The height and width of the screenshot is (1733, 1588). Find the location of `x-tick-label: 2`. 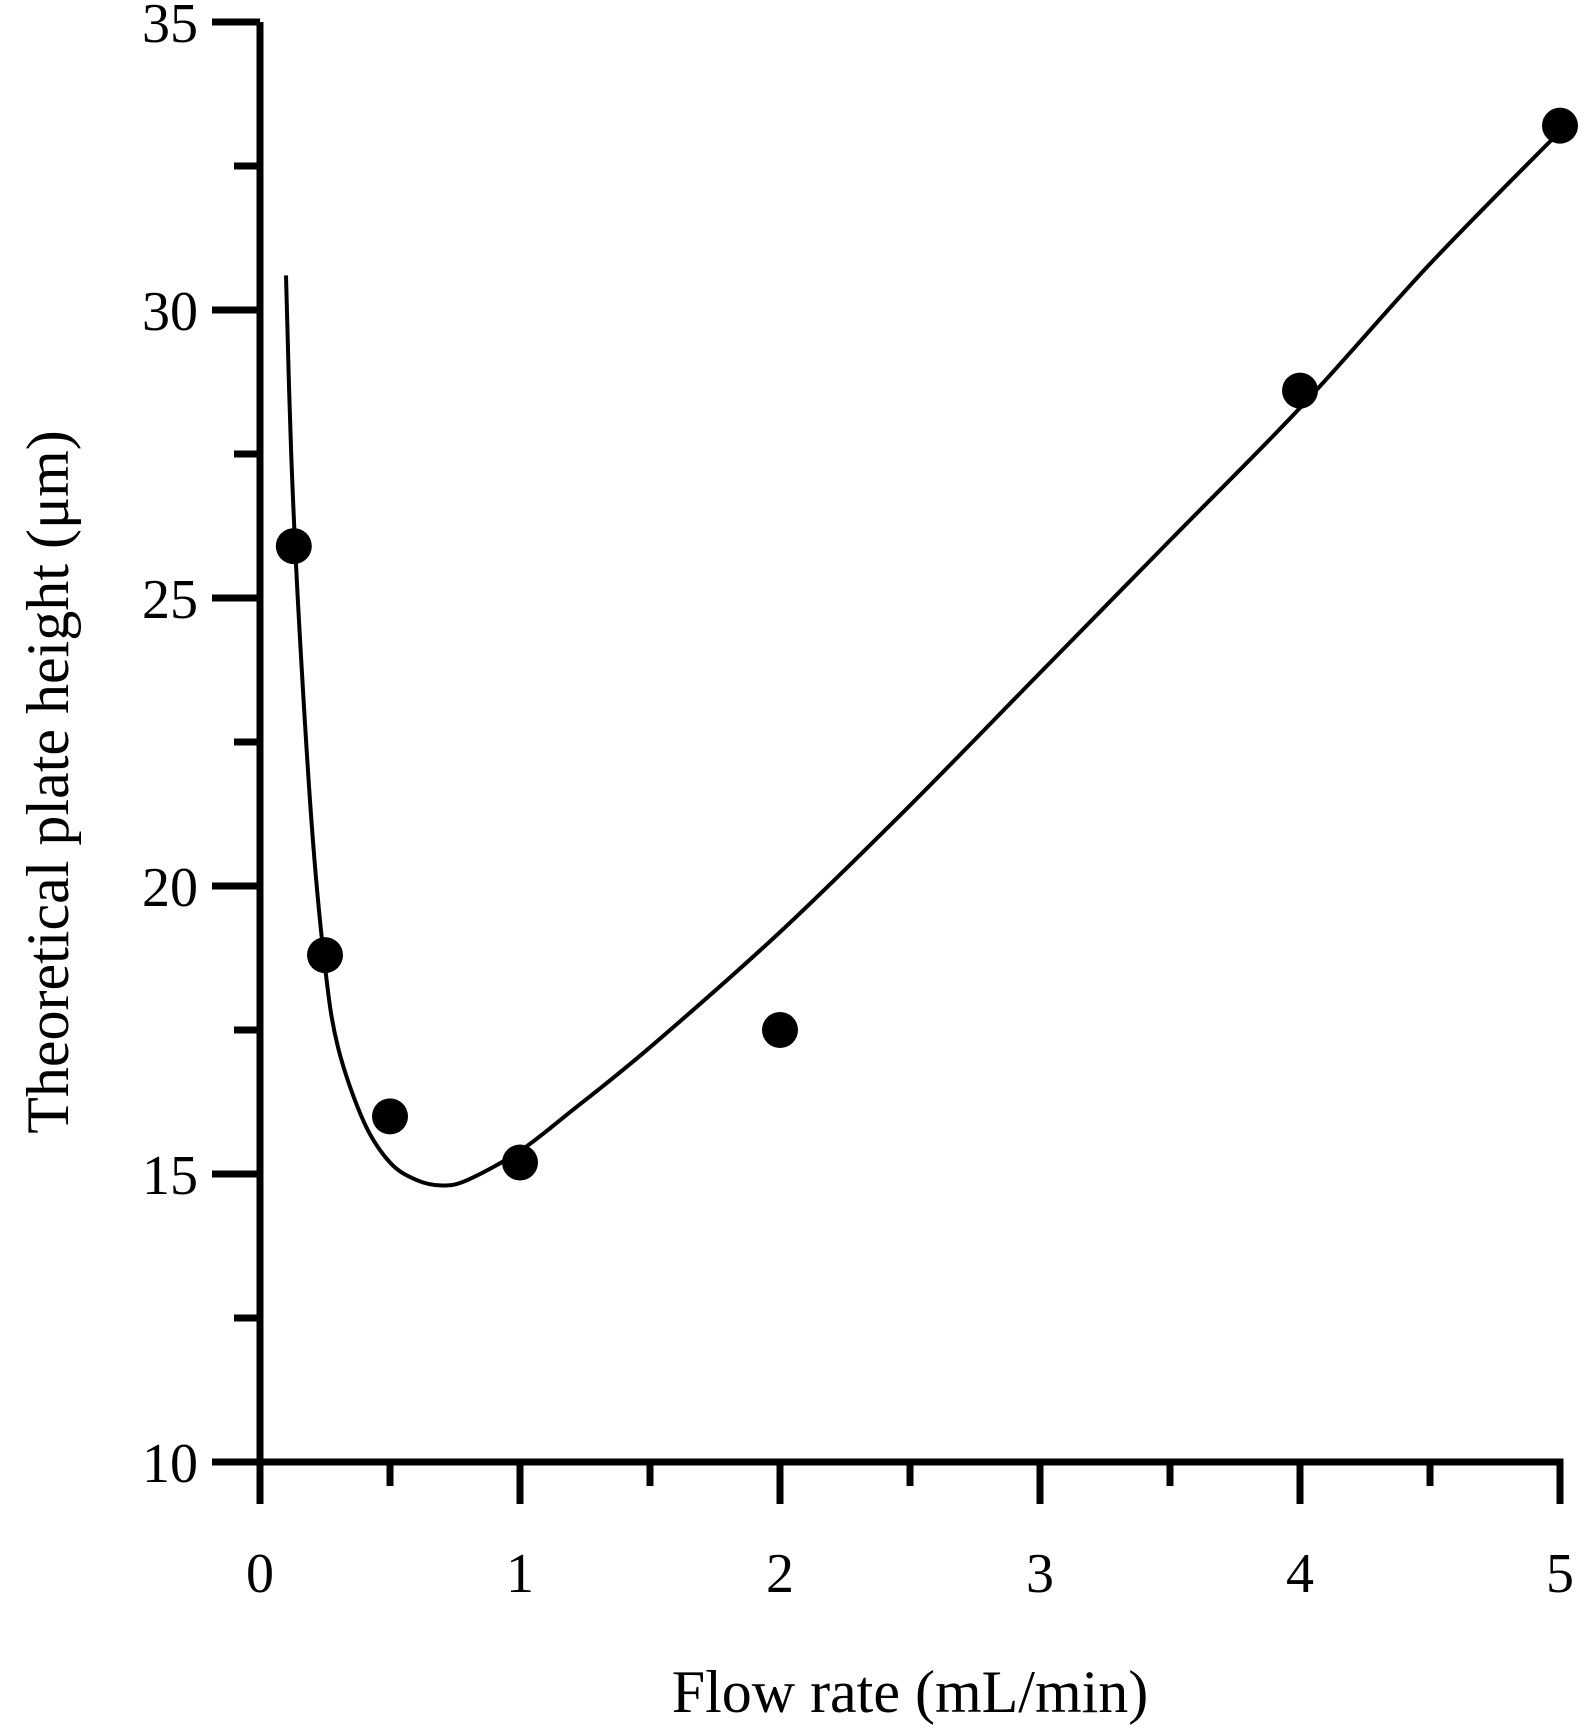

x-tick-label: 2 is located at coordinates (780, 1574).